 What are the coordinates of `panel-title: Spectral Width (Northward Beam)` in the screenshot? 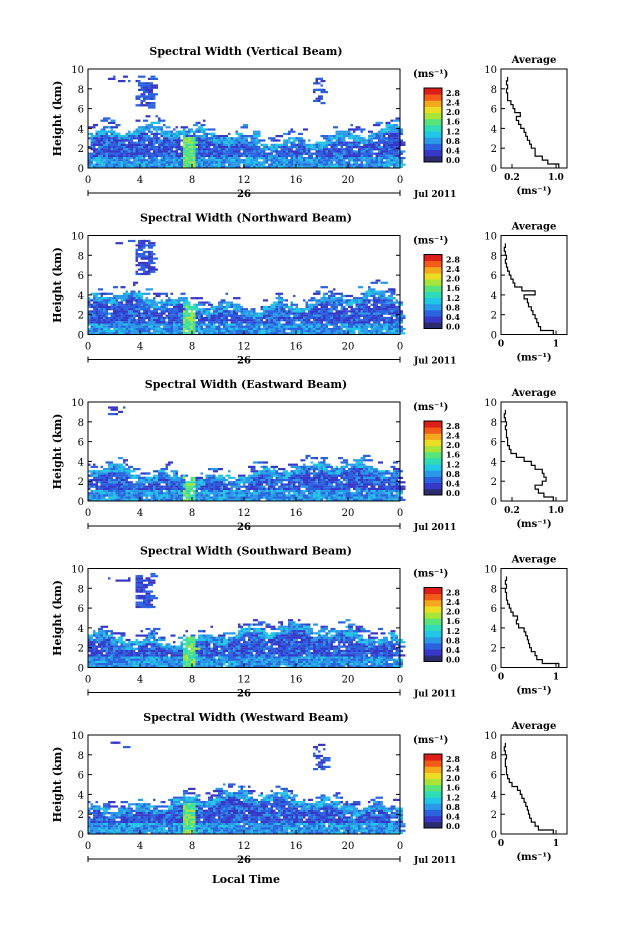 It's located at (246, 218).